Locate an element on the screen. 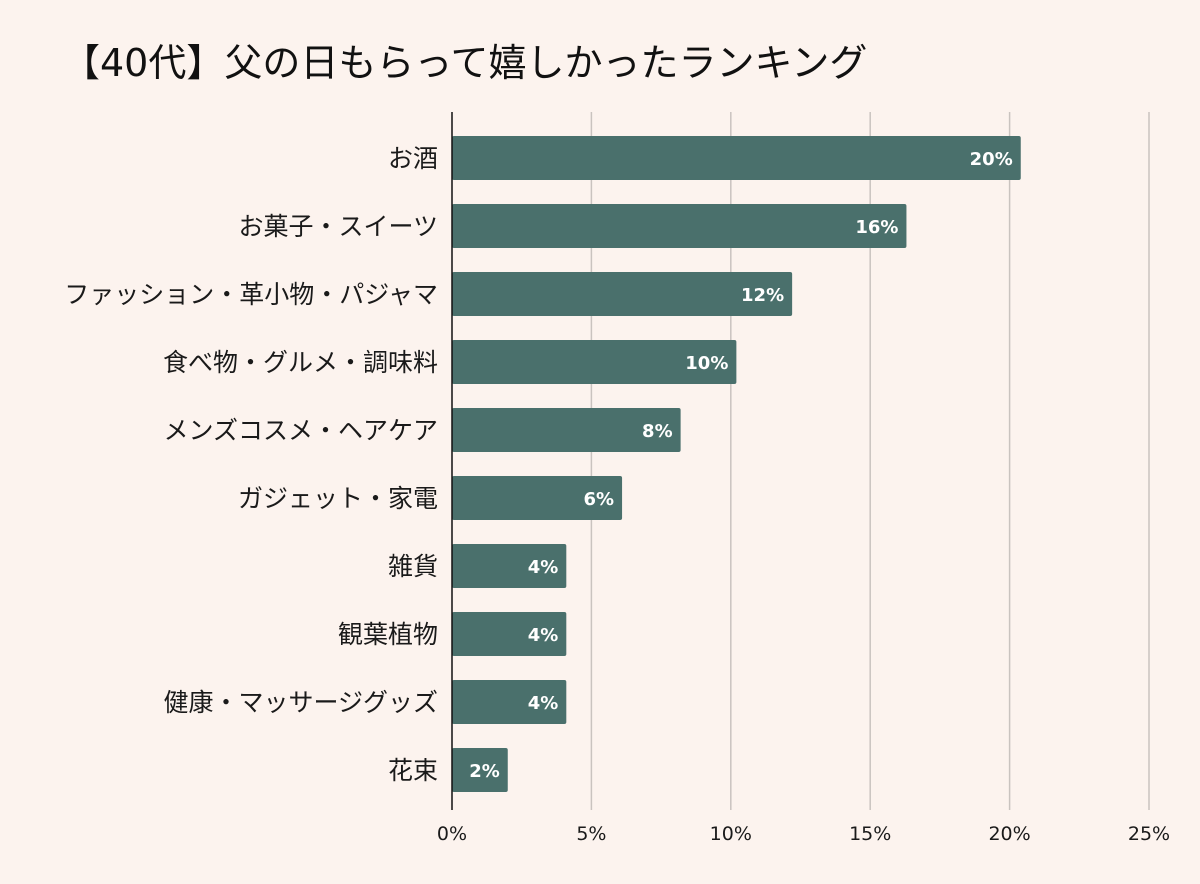  x-tick-label: 25% is located at coordinates (1149, 834).